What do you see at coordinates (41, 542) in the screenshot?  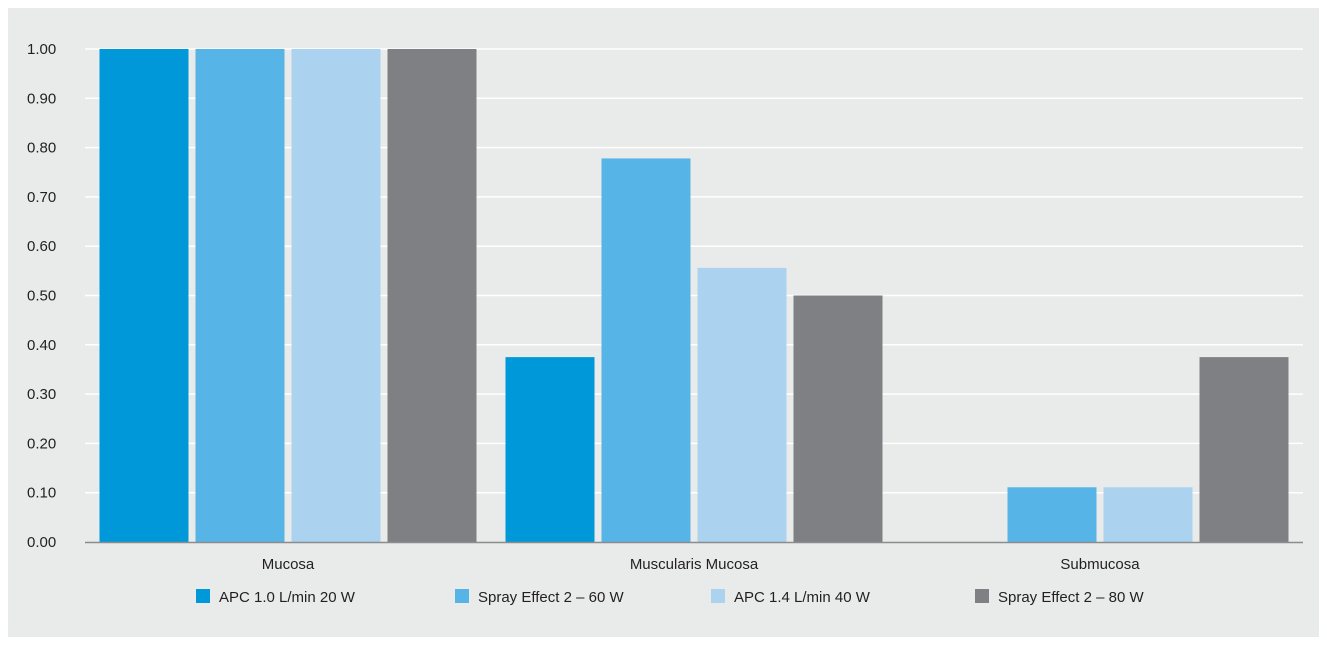 I see `y-tick-label: 0.00` at bounding box center [41, 542].